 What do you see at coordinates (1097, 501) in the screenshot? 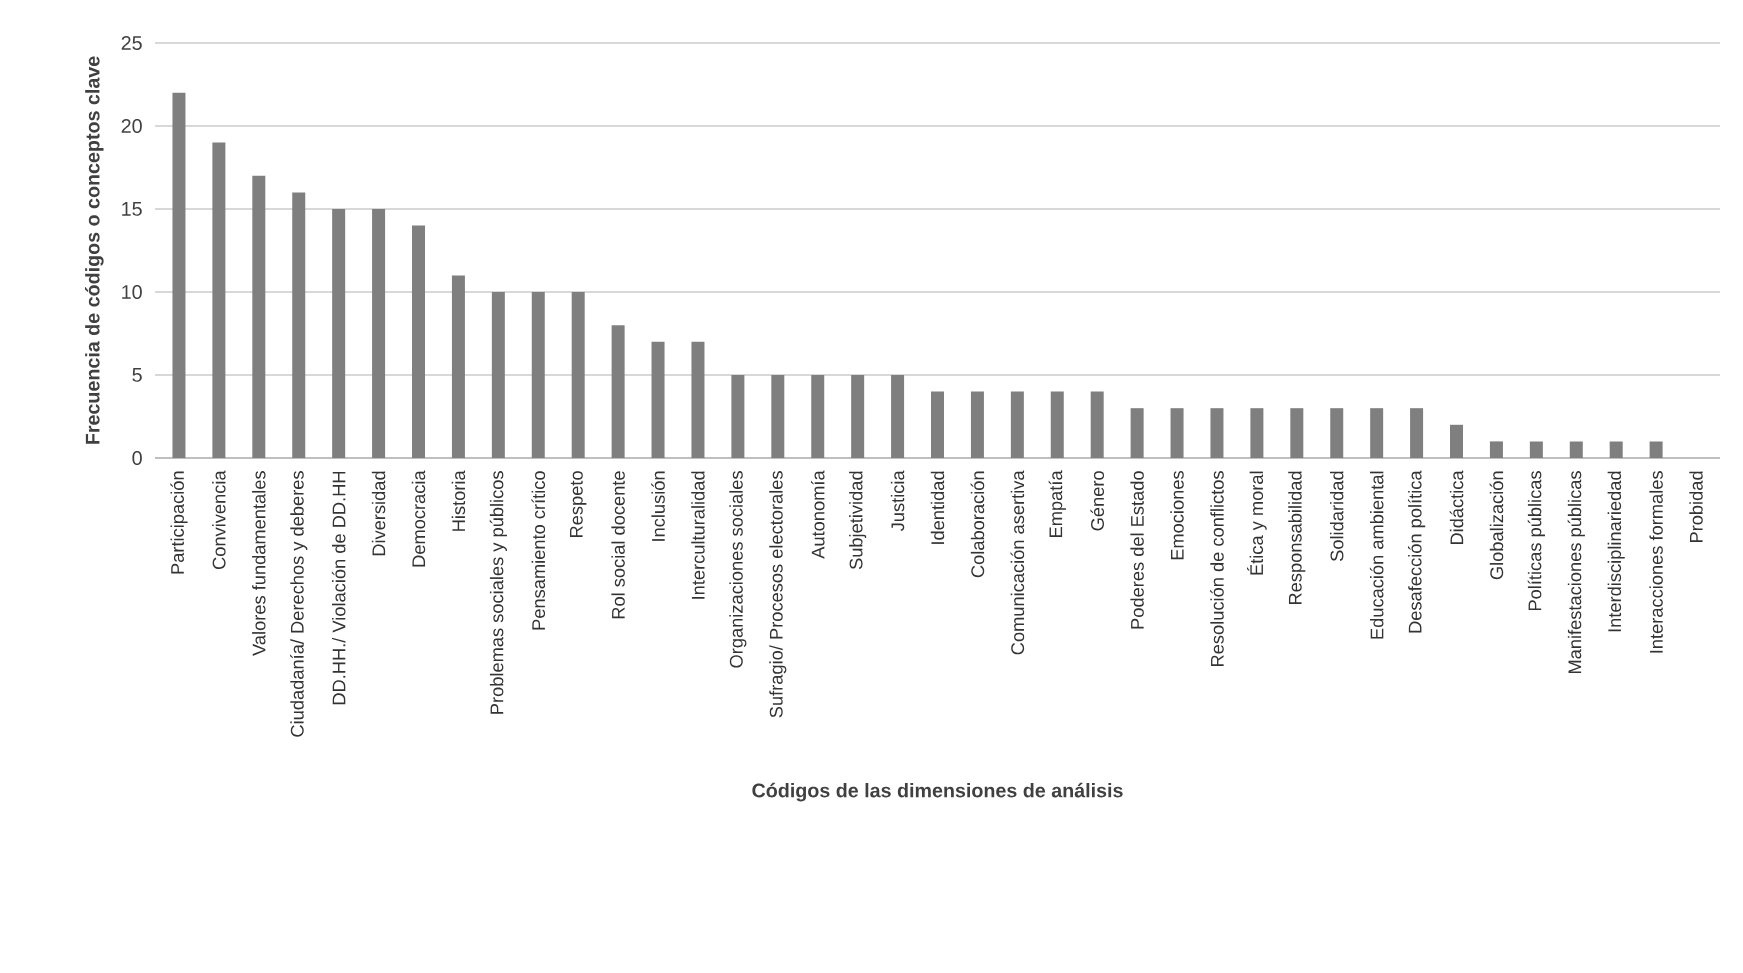
I see `x-tick-label: Género` at bounding box center [1097, 501].